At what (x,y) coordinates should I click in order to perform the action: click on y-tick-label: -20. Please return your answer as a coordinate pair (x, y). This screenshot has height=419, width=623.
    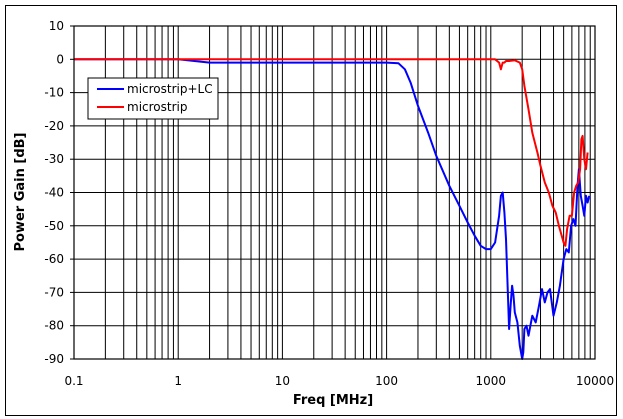
    Looking at the image, I should click on (54, 126).